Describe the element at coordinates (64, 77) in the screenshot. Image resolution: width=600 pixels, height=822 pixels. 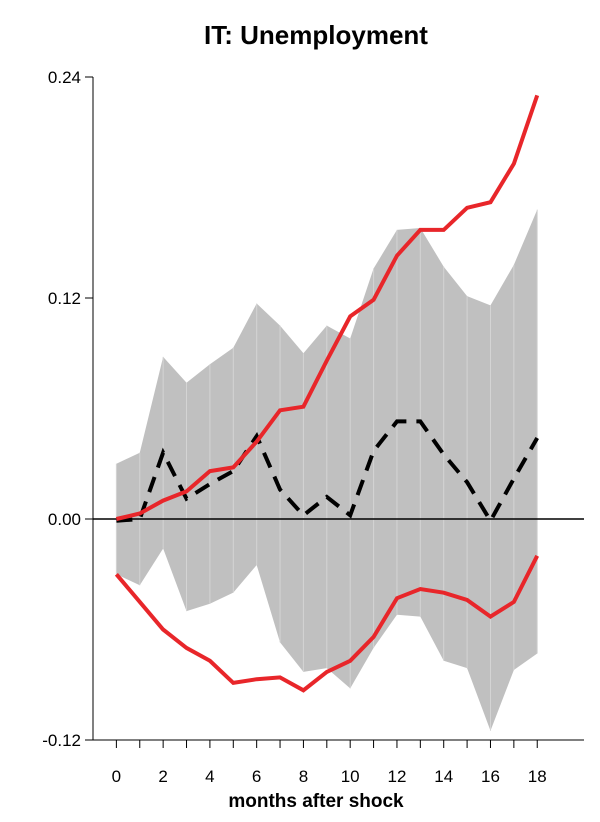
I see `y-tick-label: 0.24` at that location.